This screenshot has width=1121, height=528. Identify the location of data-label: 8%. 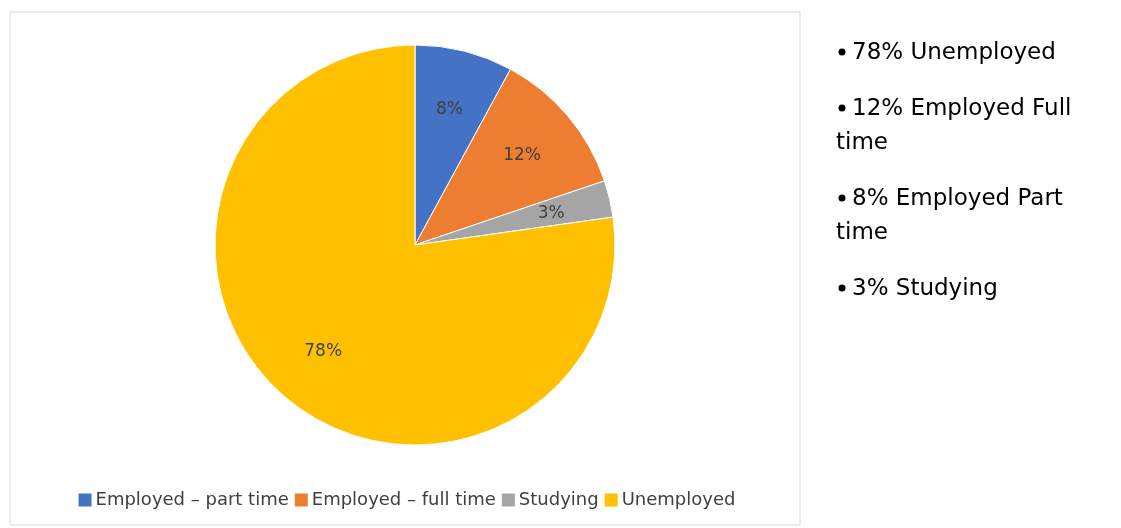
(449, 108).